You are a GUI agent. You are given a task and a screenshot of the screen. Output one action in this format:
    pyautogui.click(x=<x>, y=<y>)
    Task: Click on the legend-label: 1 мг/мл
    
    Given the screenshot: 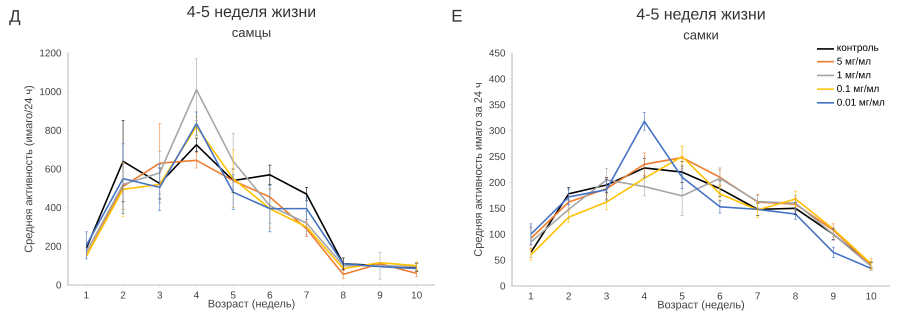 What is the action you would take?
    pyautogui.click(x=854, y=74)
    